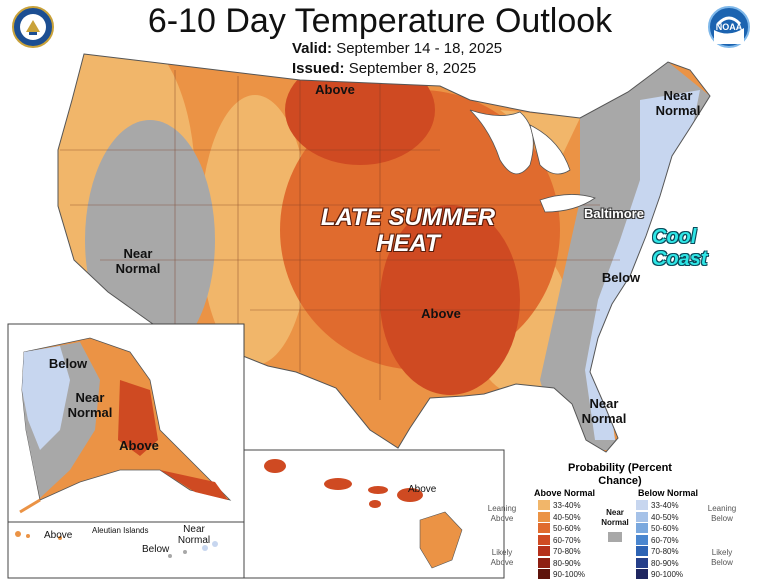 The height and width of the screenshot is (587, 760). Describe the element at coordinates (569, 574) in the screenshot. I see `legend-above-range-label: 90-100%` at that location.